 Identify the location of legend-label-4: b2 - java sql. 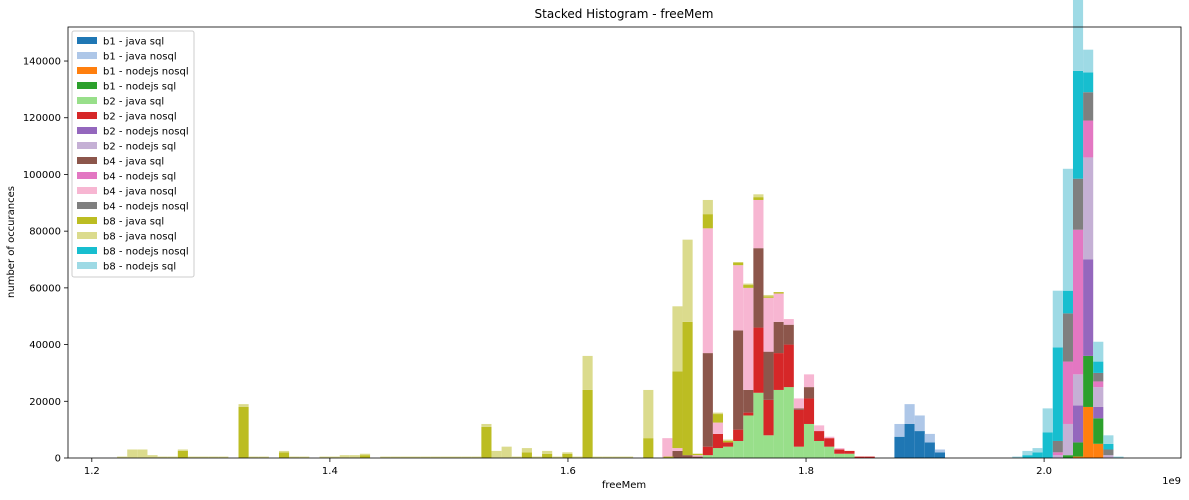
(133, 102).